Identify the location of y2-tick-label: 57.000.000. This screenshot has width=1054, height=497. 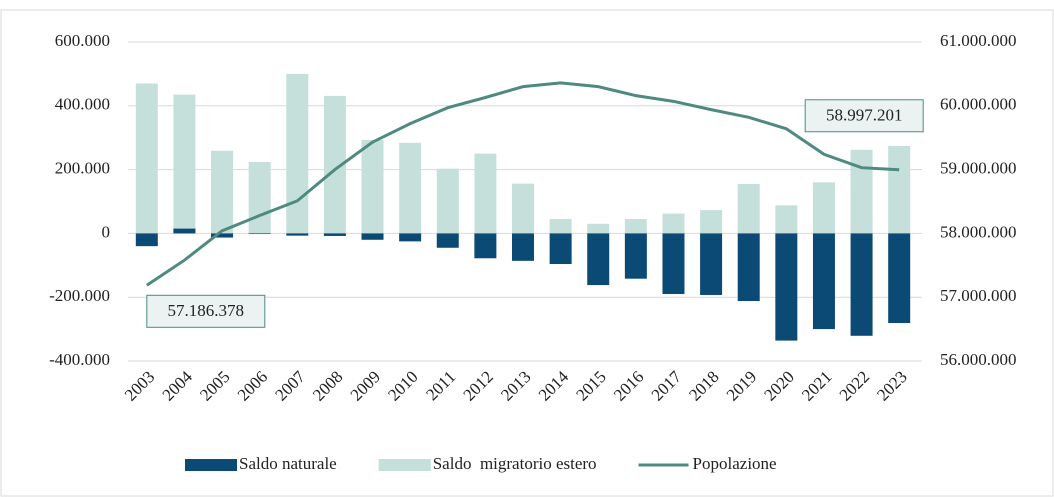
(978, 295).